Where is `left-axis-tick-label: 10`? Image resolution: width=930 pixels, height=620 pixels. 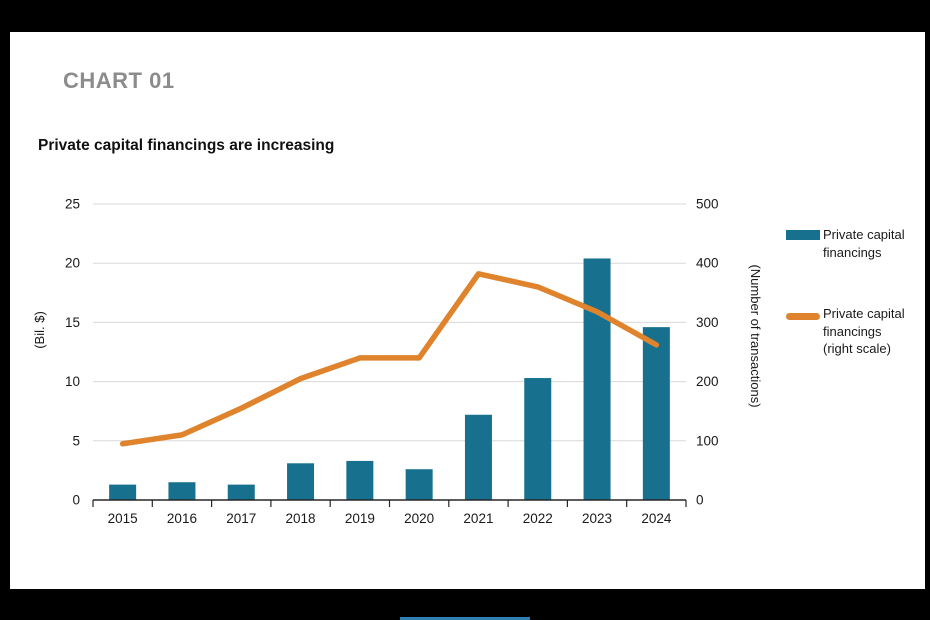 left-axis-tick-label: 10 is located at coordinates (72, 381).